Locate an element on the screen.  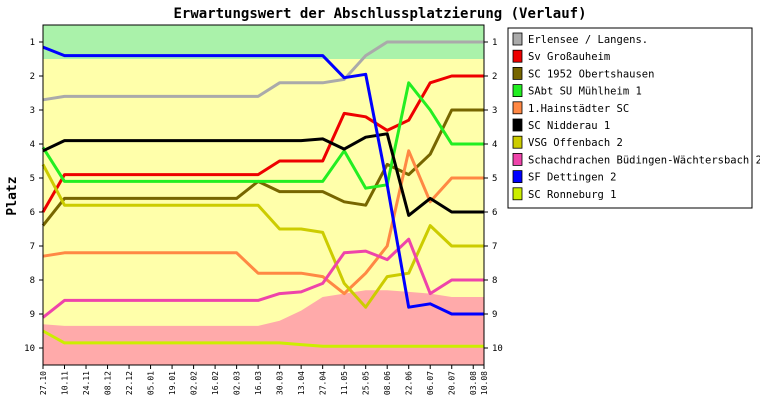
legend-label-3: SAbt SU Mühlheim 1 is located at coordinates (585, 92).